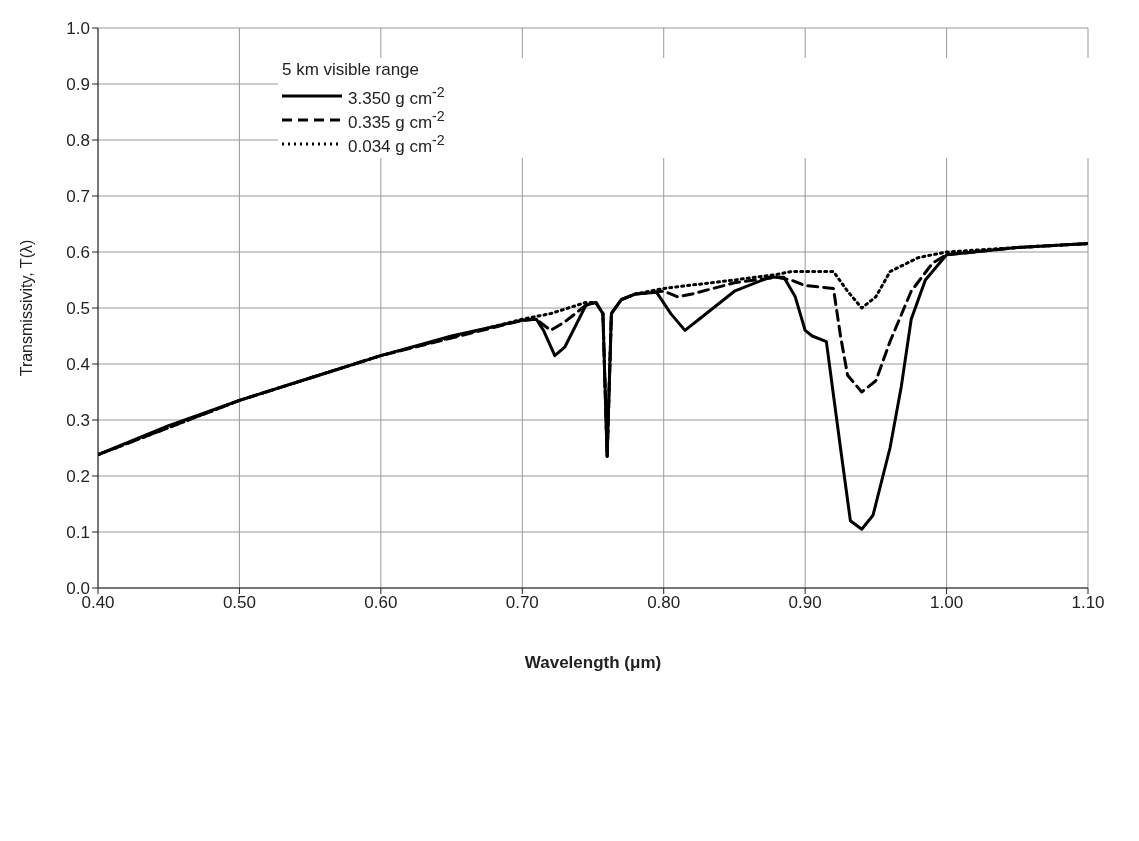  What do you see at coordinates (78, 533) in the screenshot?
I see `y-tick-label: 0.1` at bounding box center [78, 533].